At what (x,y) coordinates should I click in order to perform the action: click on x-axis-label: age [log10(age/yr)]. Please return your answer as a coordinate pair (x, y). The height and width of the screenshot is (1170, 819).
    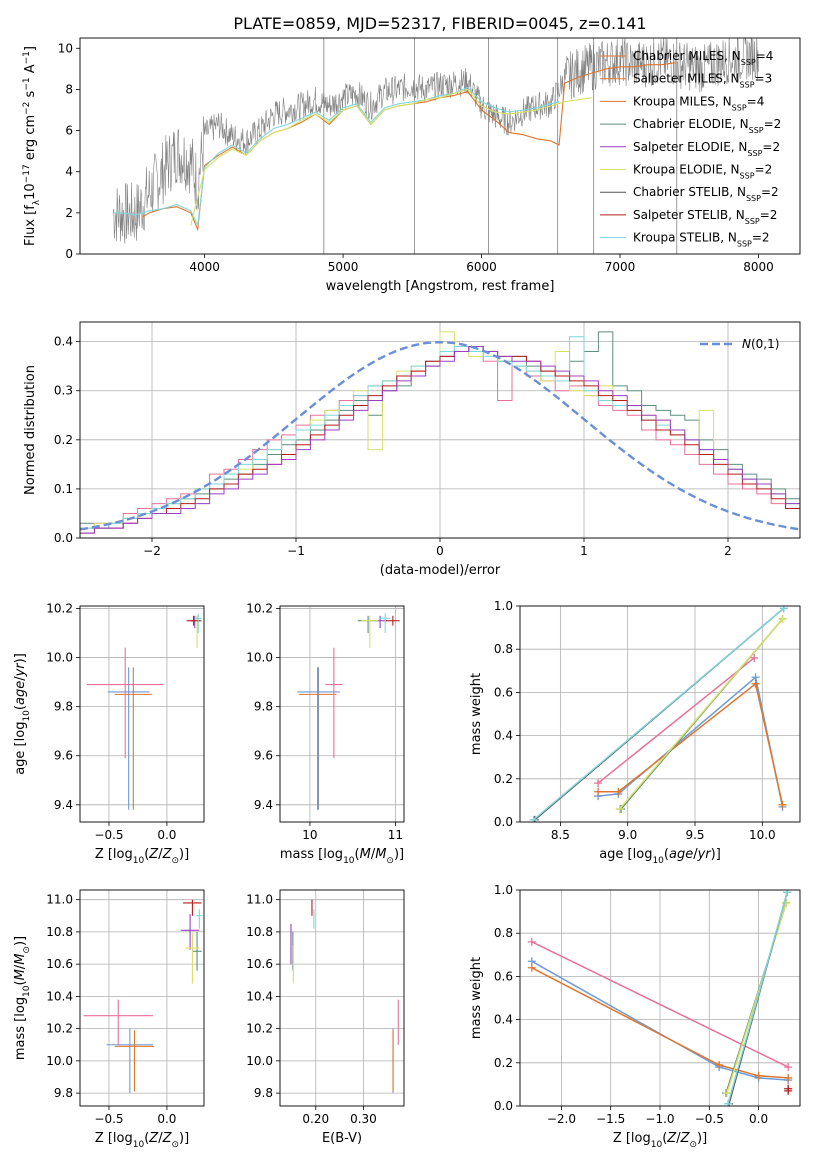
    Looking at the image, I should click on (660, 856).